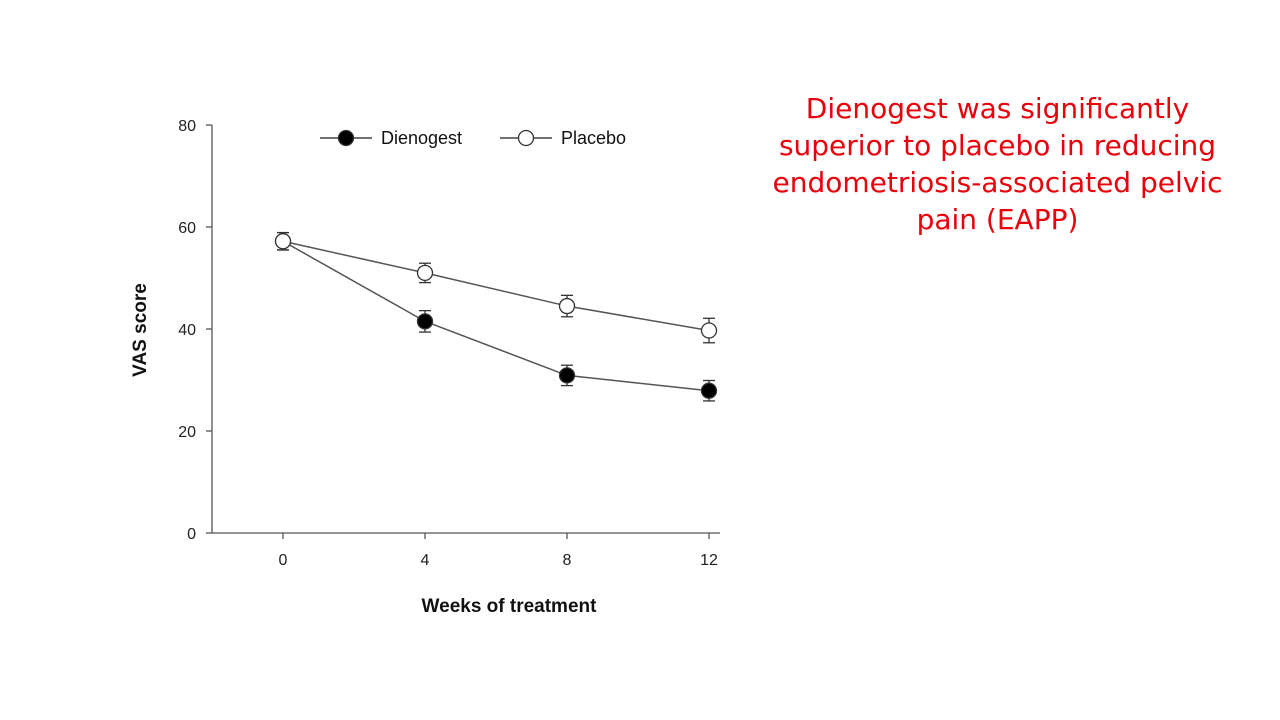 The width and height of the screenshot is (1280, 720). What do you see at coordinates (187, 228) in the screenshot?
I see `y-tick-label: 60` at bounding box center [187, 228].